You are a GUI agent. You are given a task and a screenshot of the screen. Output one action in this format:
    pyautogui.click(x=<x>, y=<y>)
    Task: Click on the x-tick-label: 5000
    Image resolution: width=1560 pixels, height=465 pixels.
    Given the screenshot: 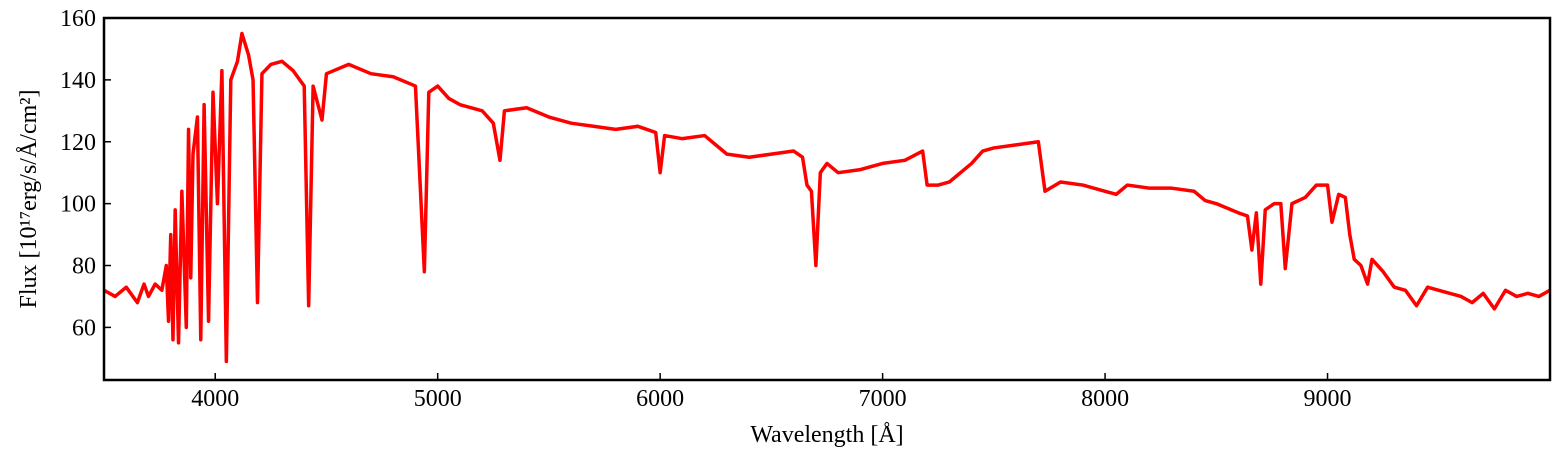 What is the action you would take?
    pyautogui.click(x=438, y=399)
    